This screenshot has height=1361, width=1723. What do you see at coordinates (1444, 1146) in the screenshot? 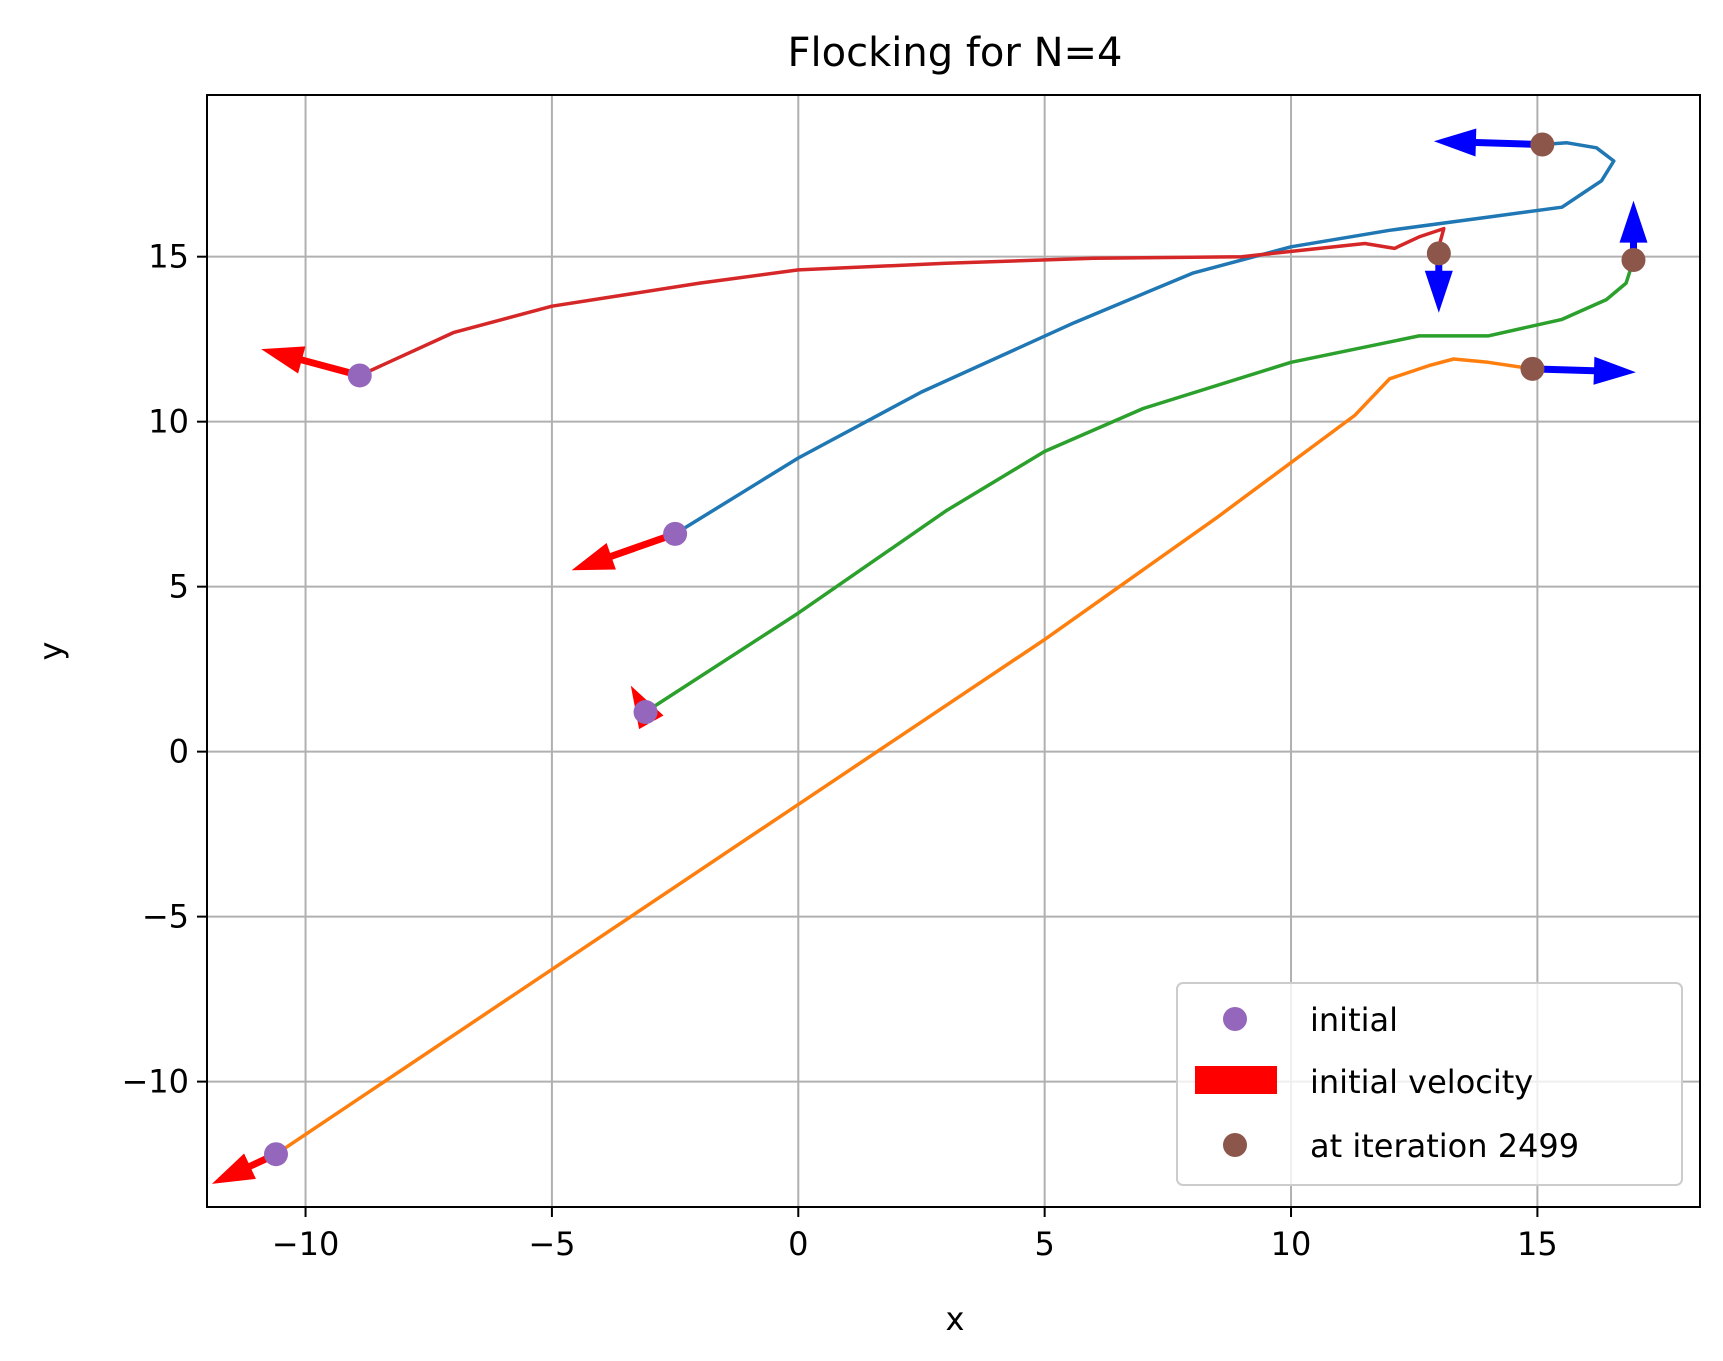
I see `legend-final-label: at iteration 2499` at bounding box center [1444, 1146].